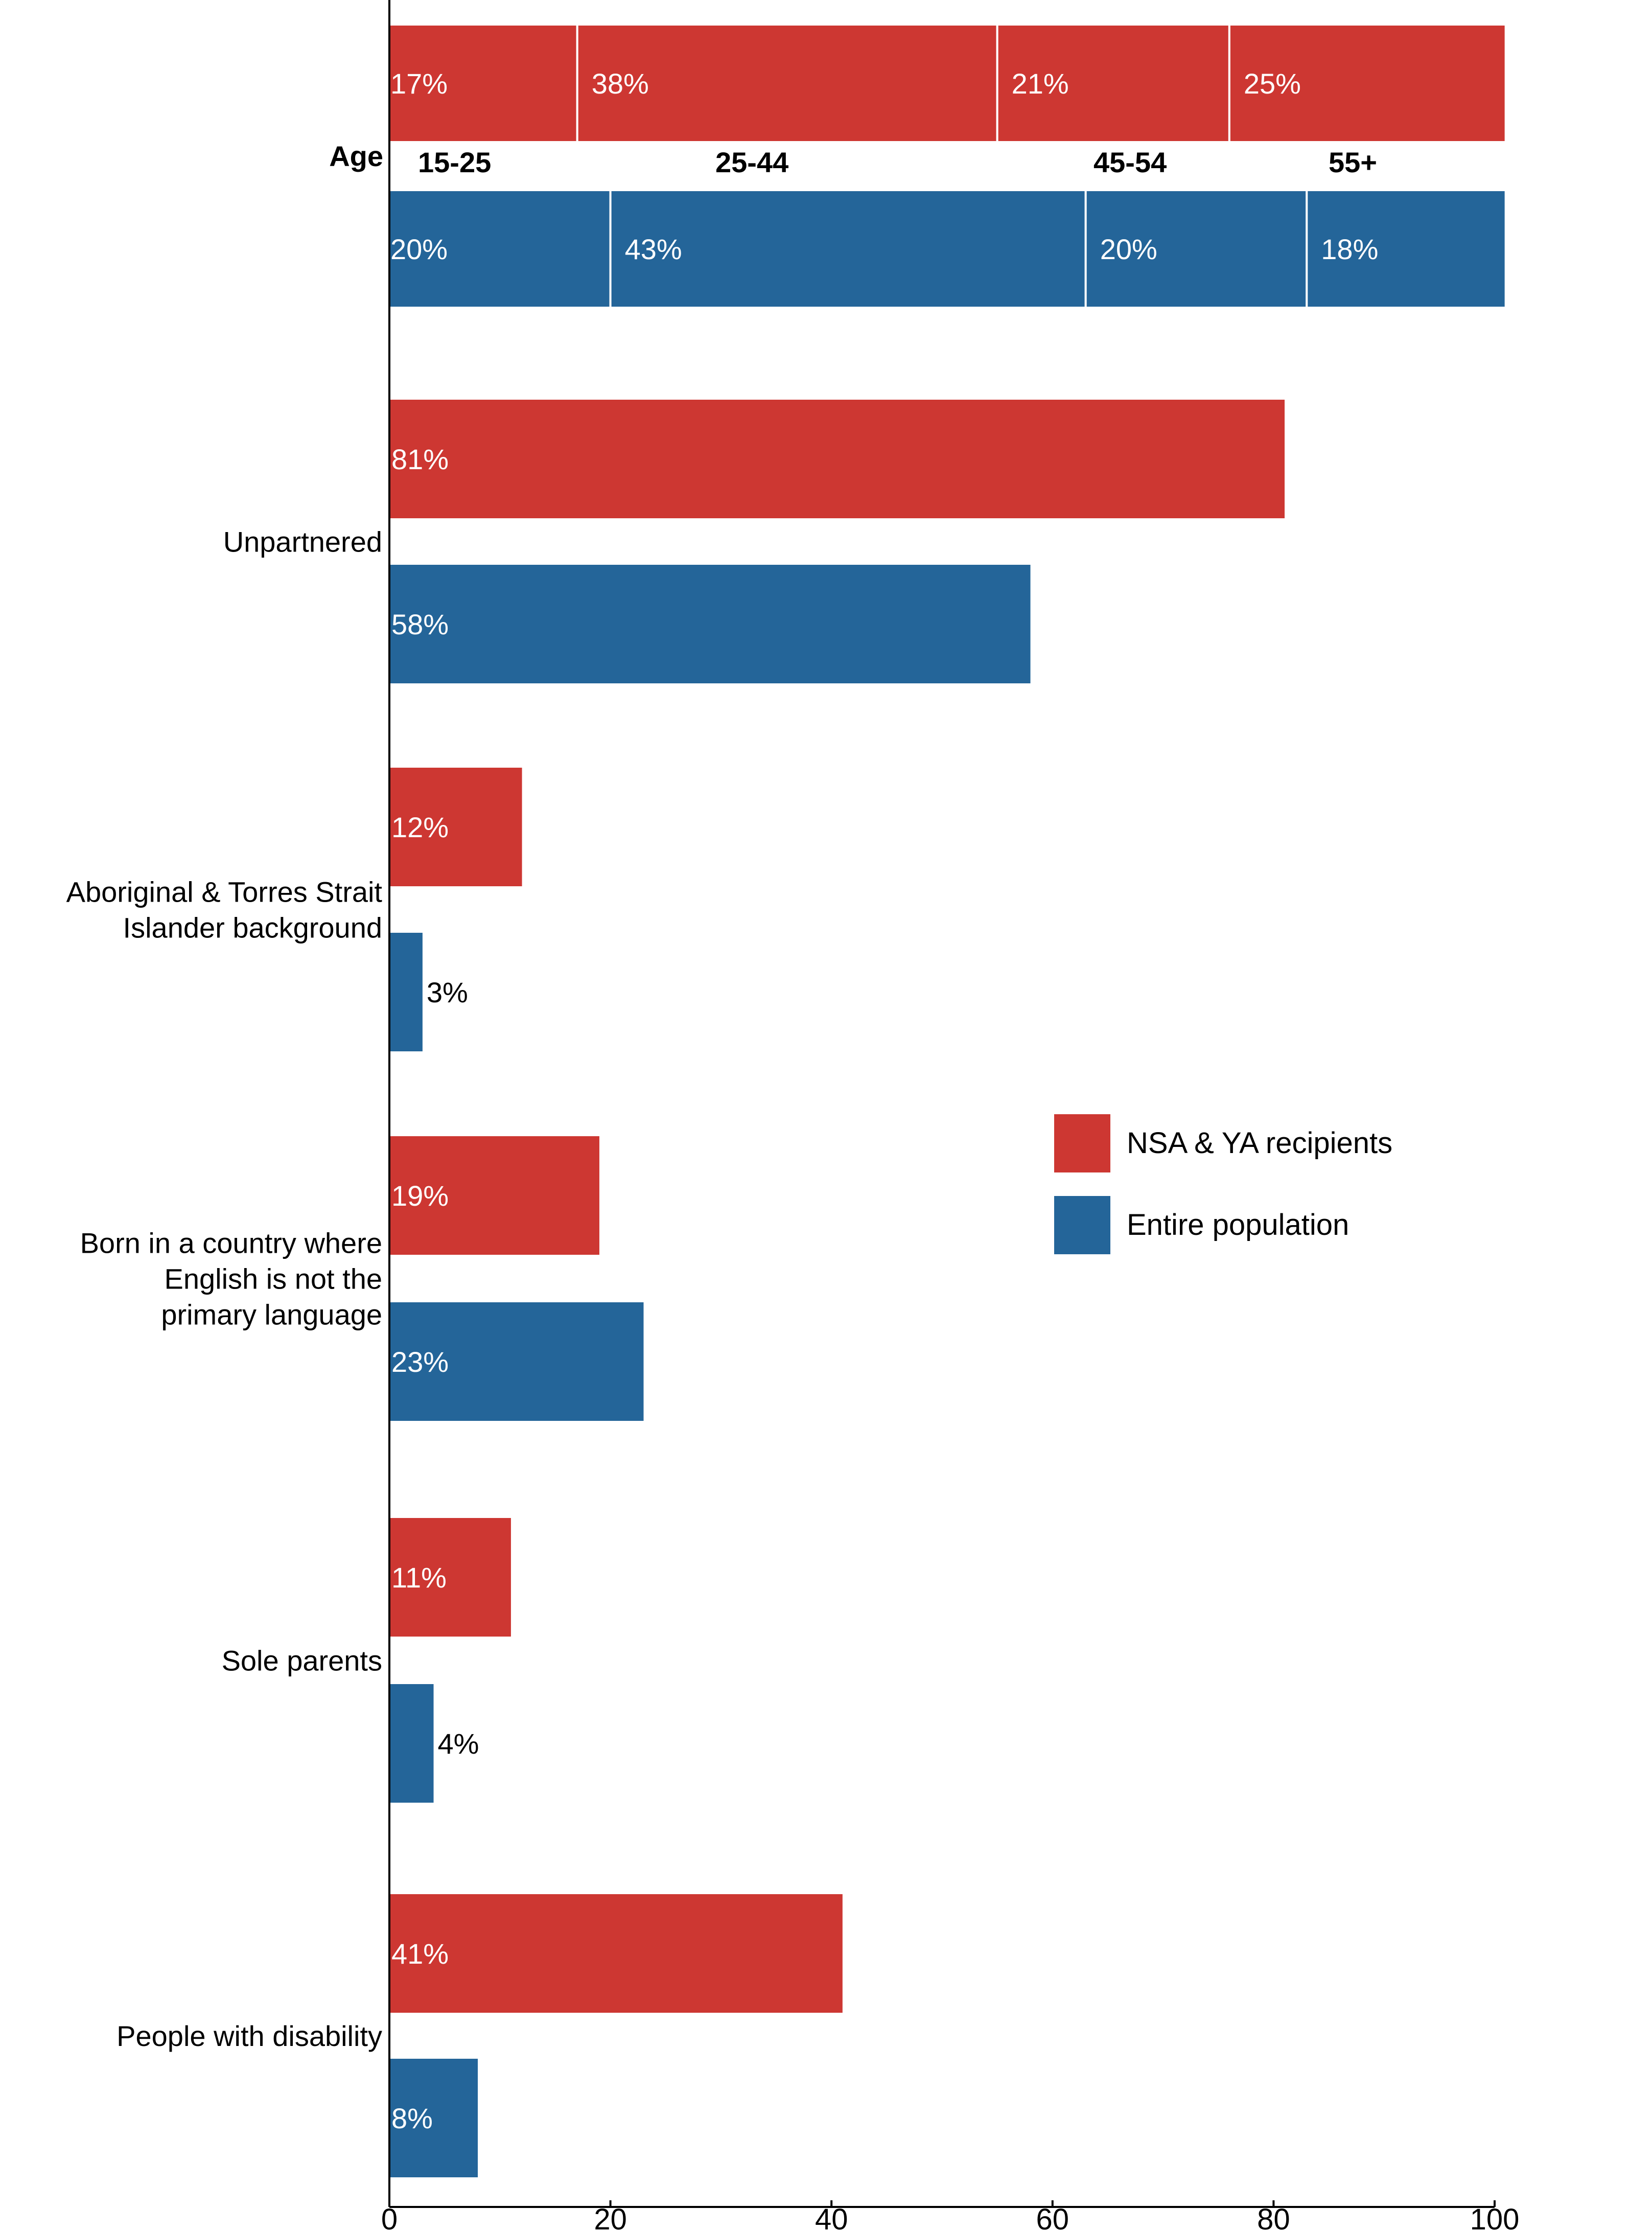 The height and width of the screenshot is (2232, 1652). Describe the element at coordinates (1260, 1143) in the screenshot. I see `legend-label: NSA & YA recipients` at that location.